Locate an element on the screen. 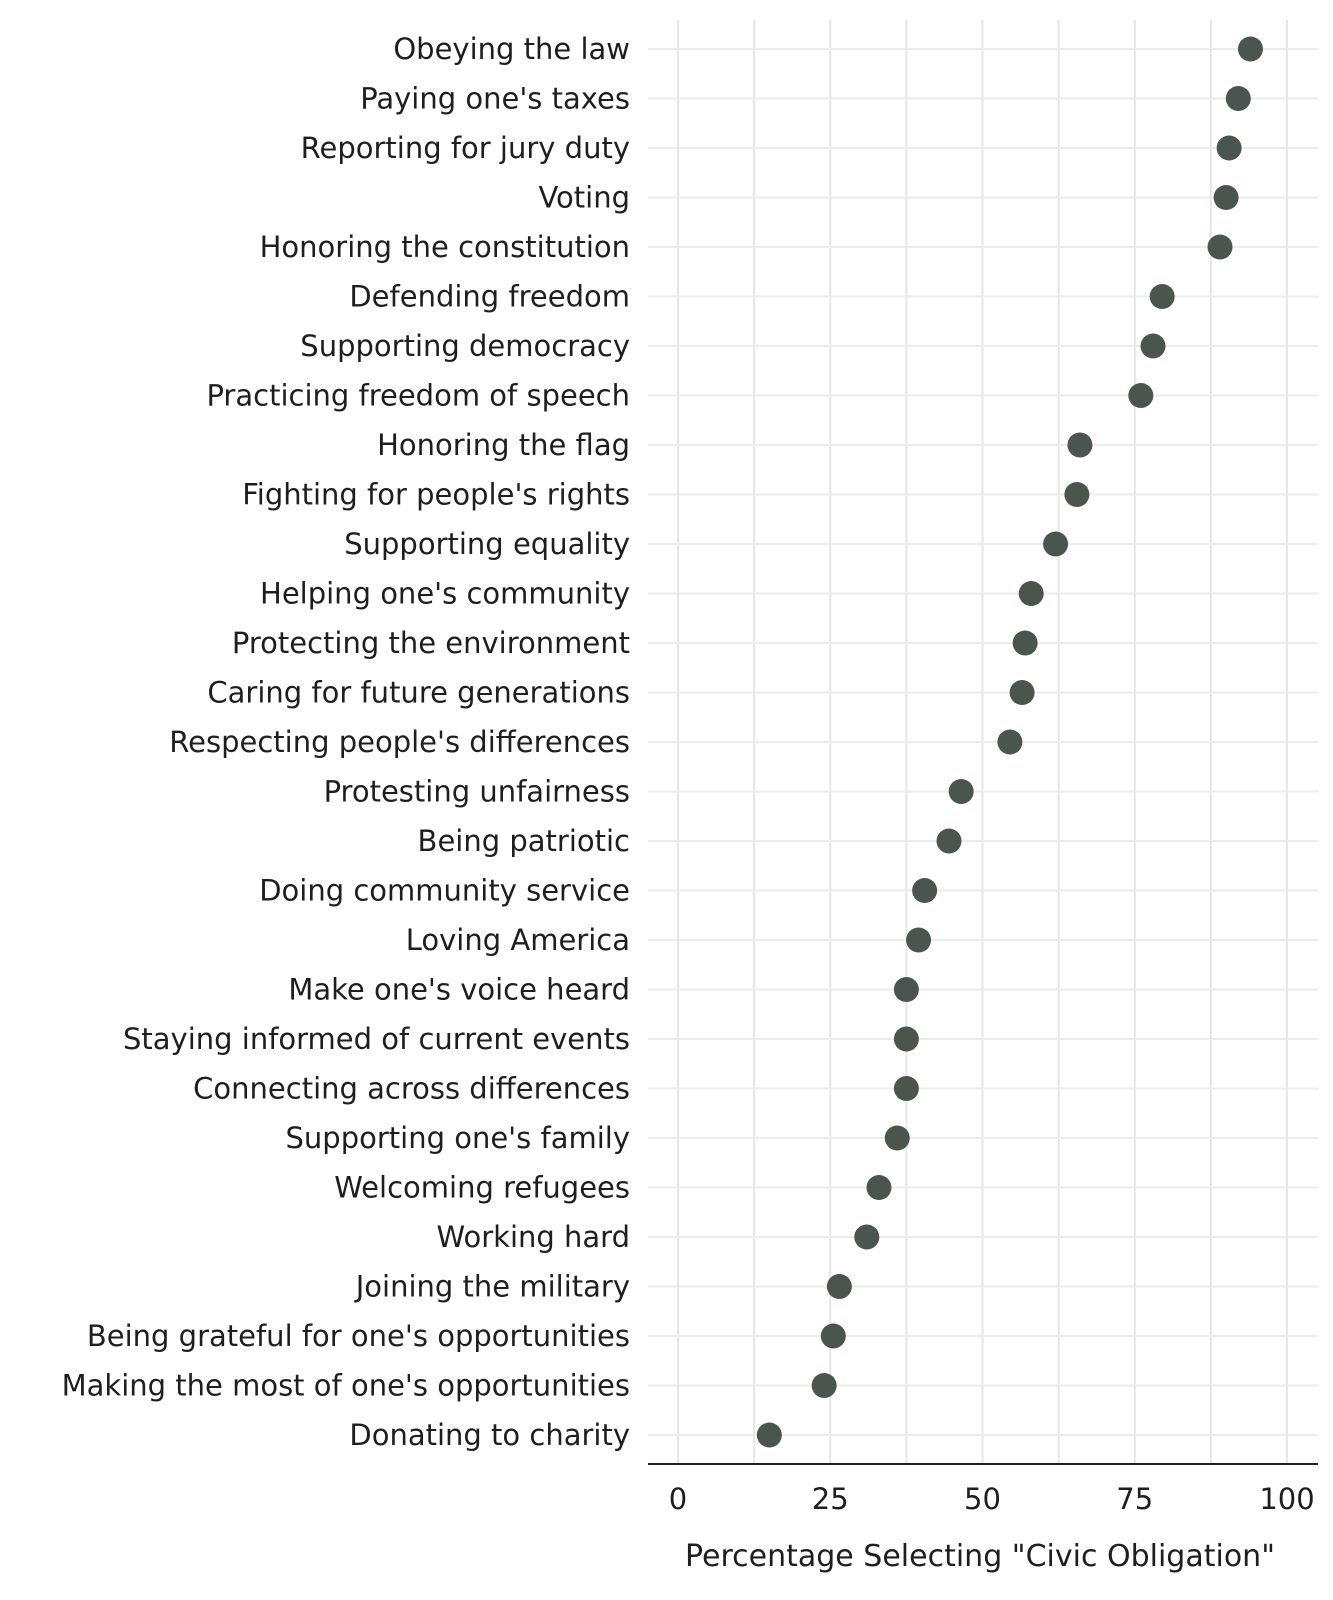  x-tick-label: 50 is located at coordinates (982, 1499).